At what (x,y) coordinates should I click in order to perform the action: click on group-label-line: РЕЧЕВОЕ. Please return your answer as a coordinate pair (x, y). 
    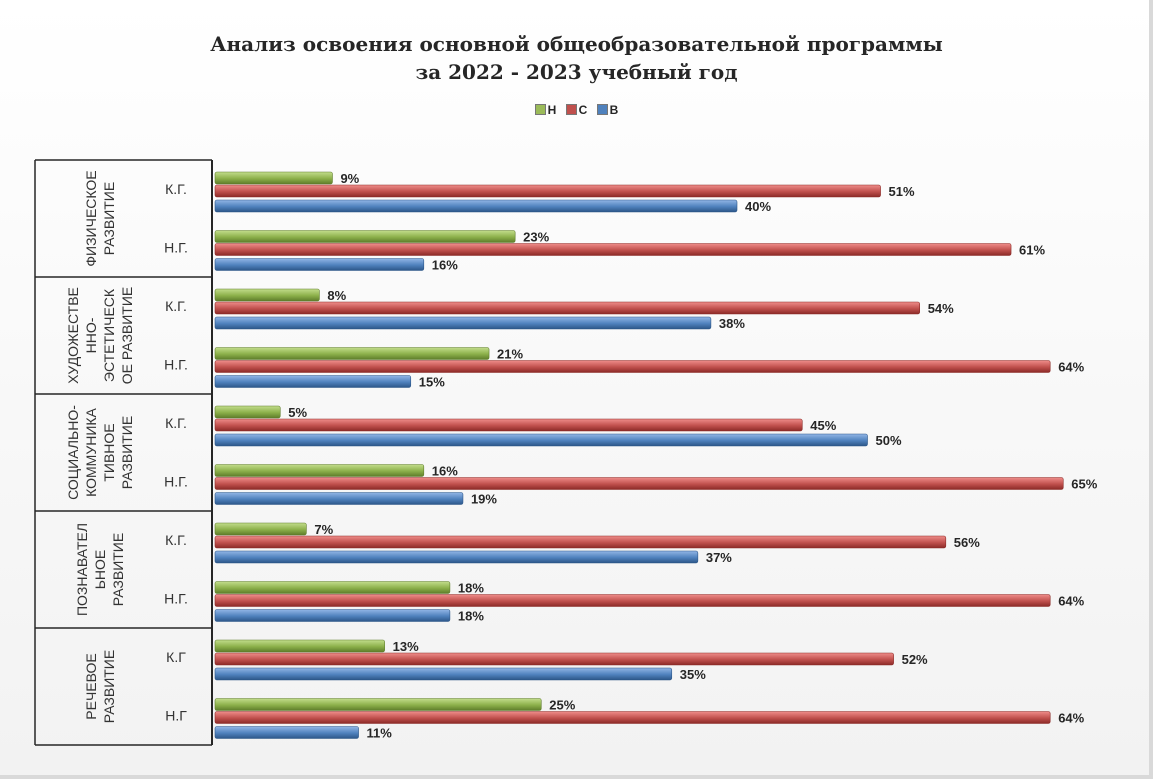
    Looking at the image, I should click on (91, 686).